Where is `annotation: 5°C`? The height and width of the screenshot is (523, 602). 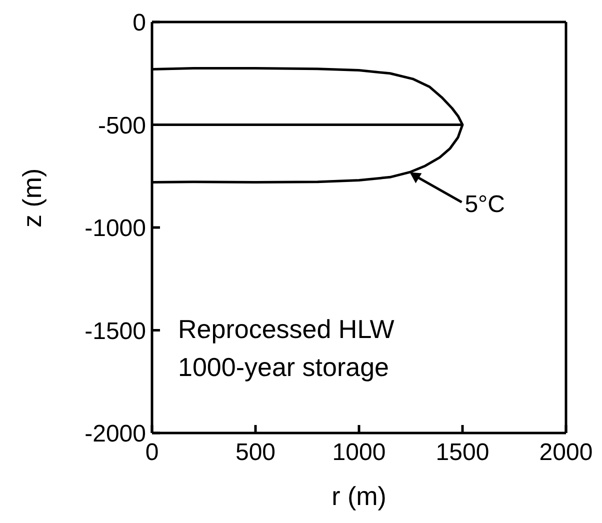 annotation: 5°C is located at coordinates (484, 204).